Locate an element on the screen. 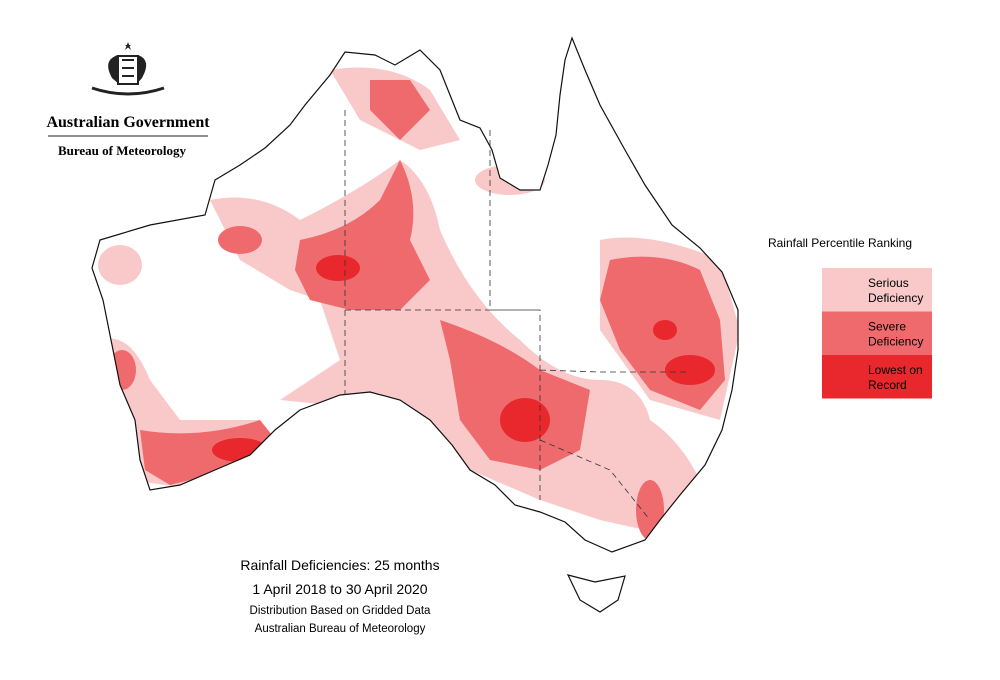 This screenshot has height=680, width=1000. legend-label: Record is located at coordinates (887, 385).